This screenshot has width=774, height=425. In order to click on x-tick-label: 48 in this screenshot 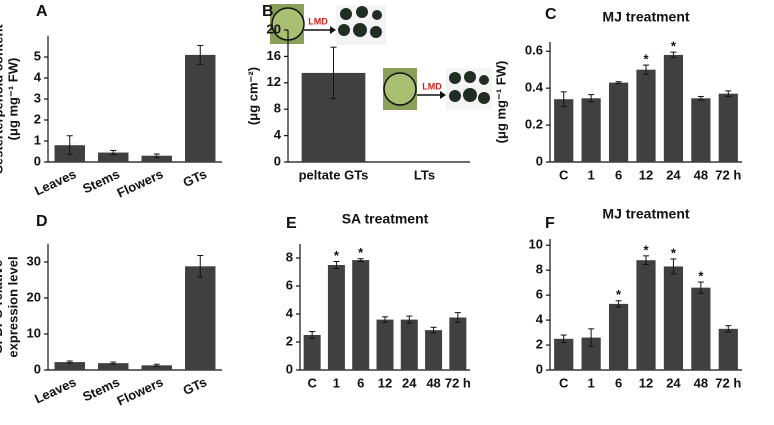, I will do `click(433, 382)`.